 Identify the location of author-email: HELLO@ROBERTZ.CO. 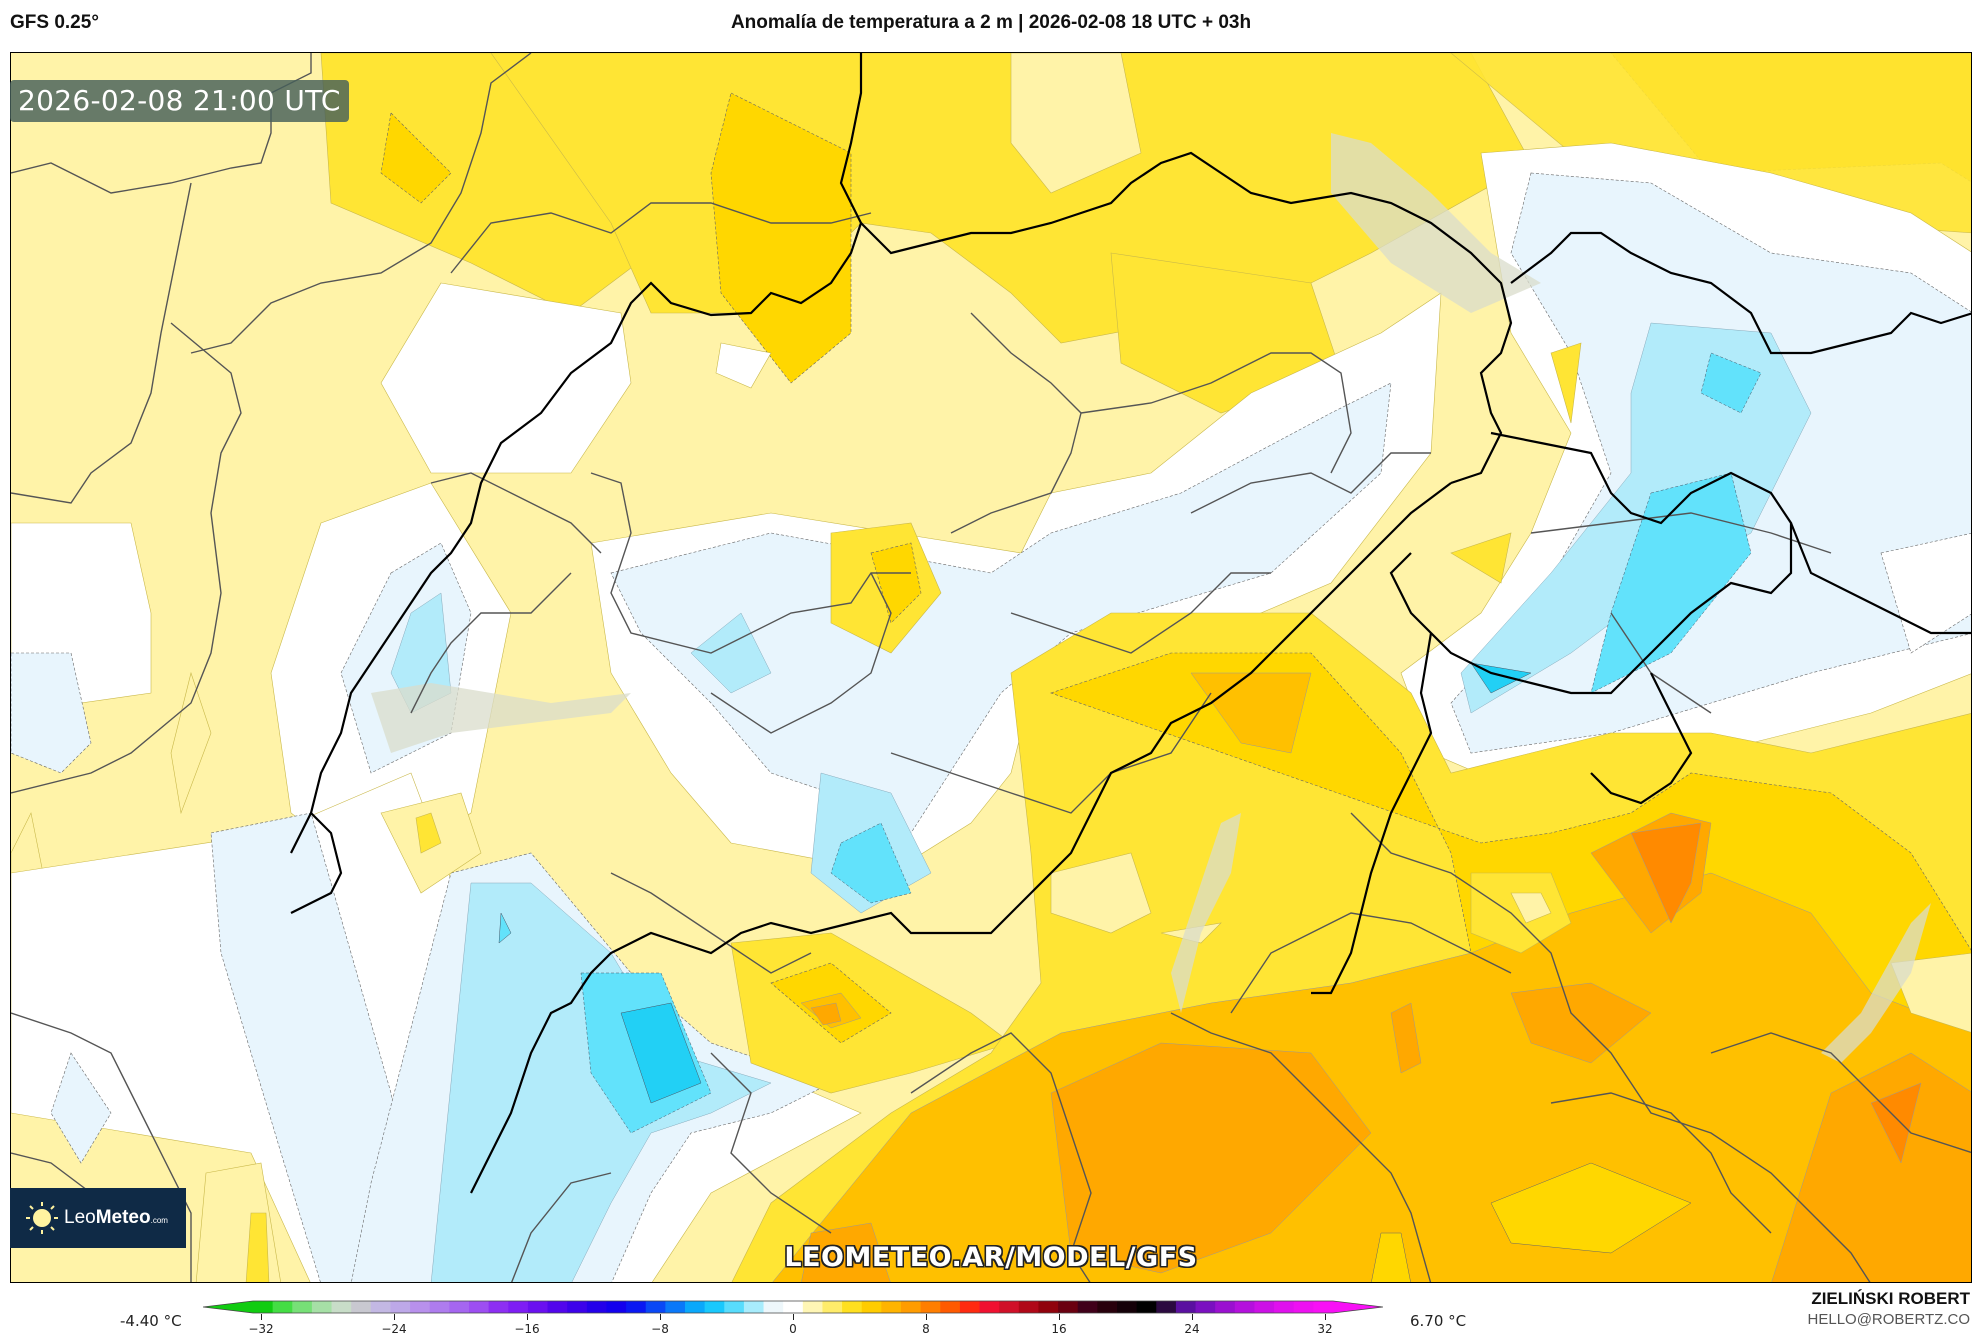
(1888, 1319).